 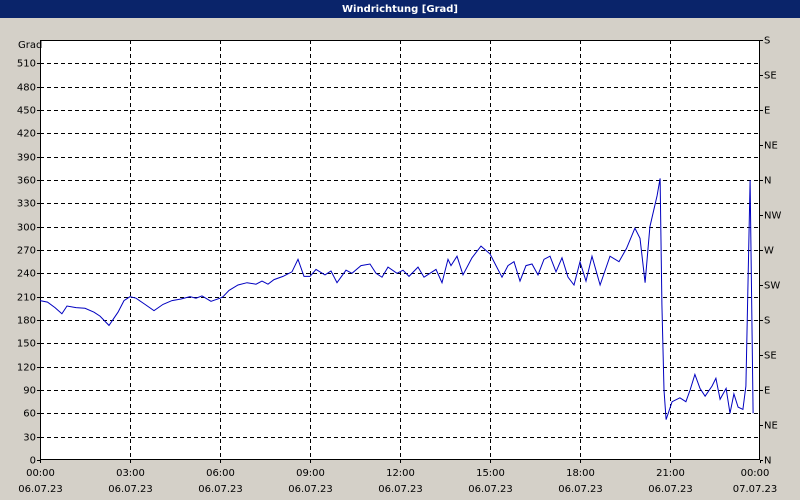 I want to click on x-tick-label: 21:00, so click(x=670, y=473).